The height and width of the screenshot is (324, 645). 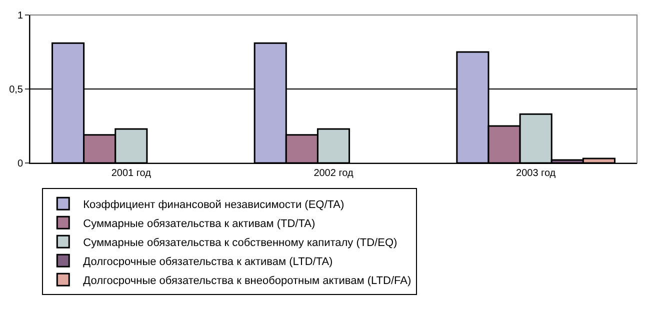 What do you see at coordinates (334, 173) in the screenshot?
I see `x-tick-label: 2002 год` at bounding box center [334, 173].